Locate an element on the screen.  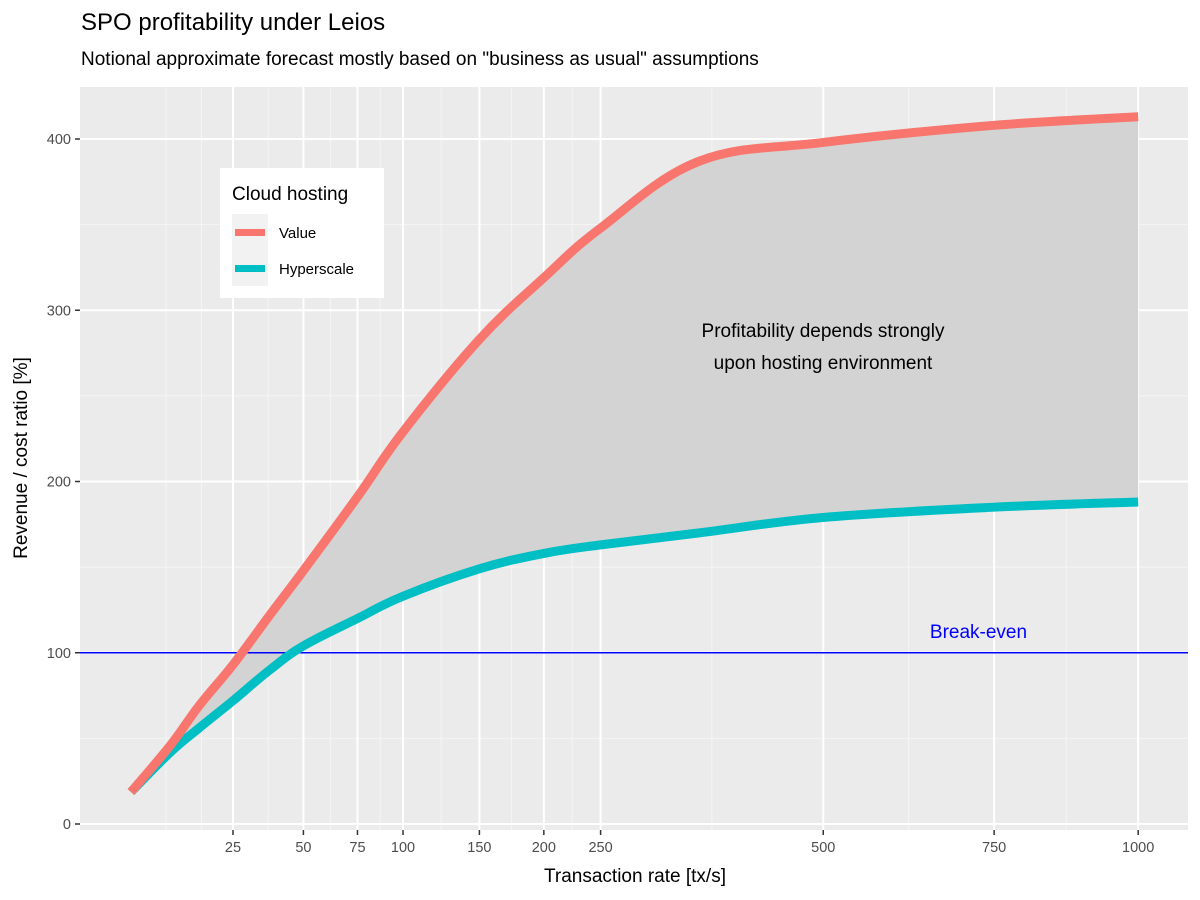
y-tick-label: 200 is located at coordinates (59, 483).